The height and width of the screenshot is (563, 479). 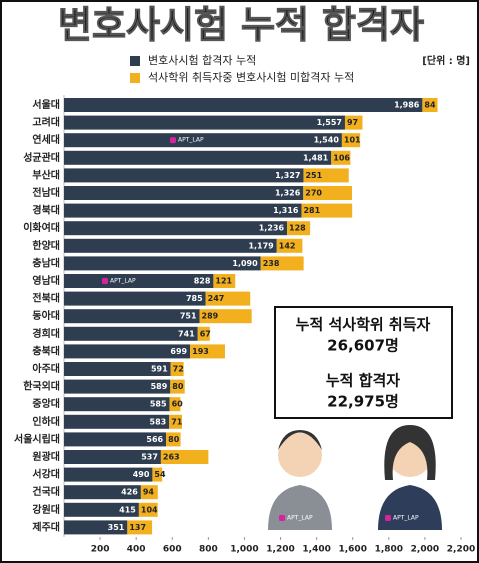 What do you see at coordinates (46, 491) in the screenshot?
I see `y-tick-label: 건국대` at bounding box center [46, 491].